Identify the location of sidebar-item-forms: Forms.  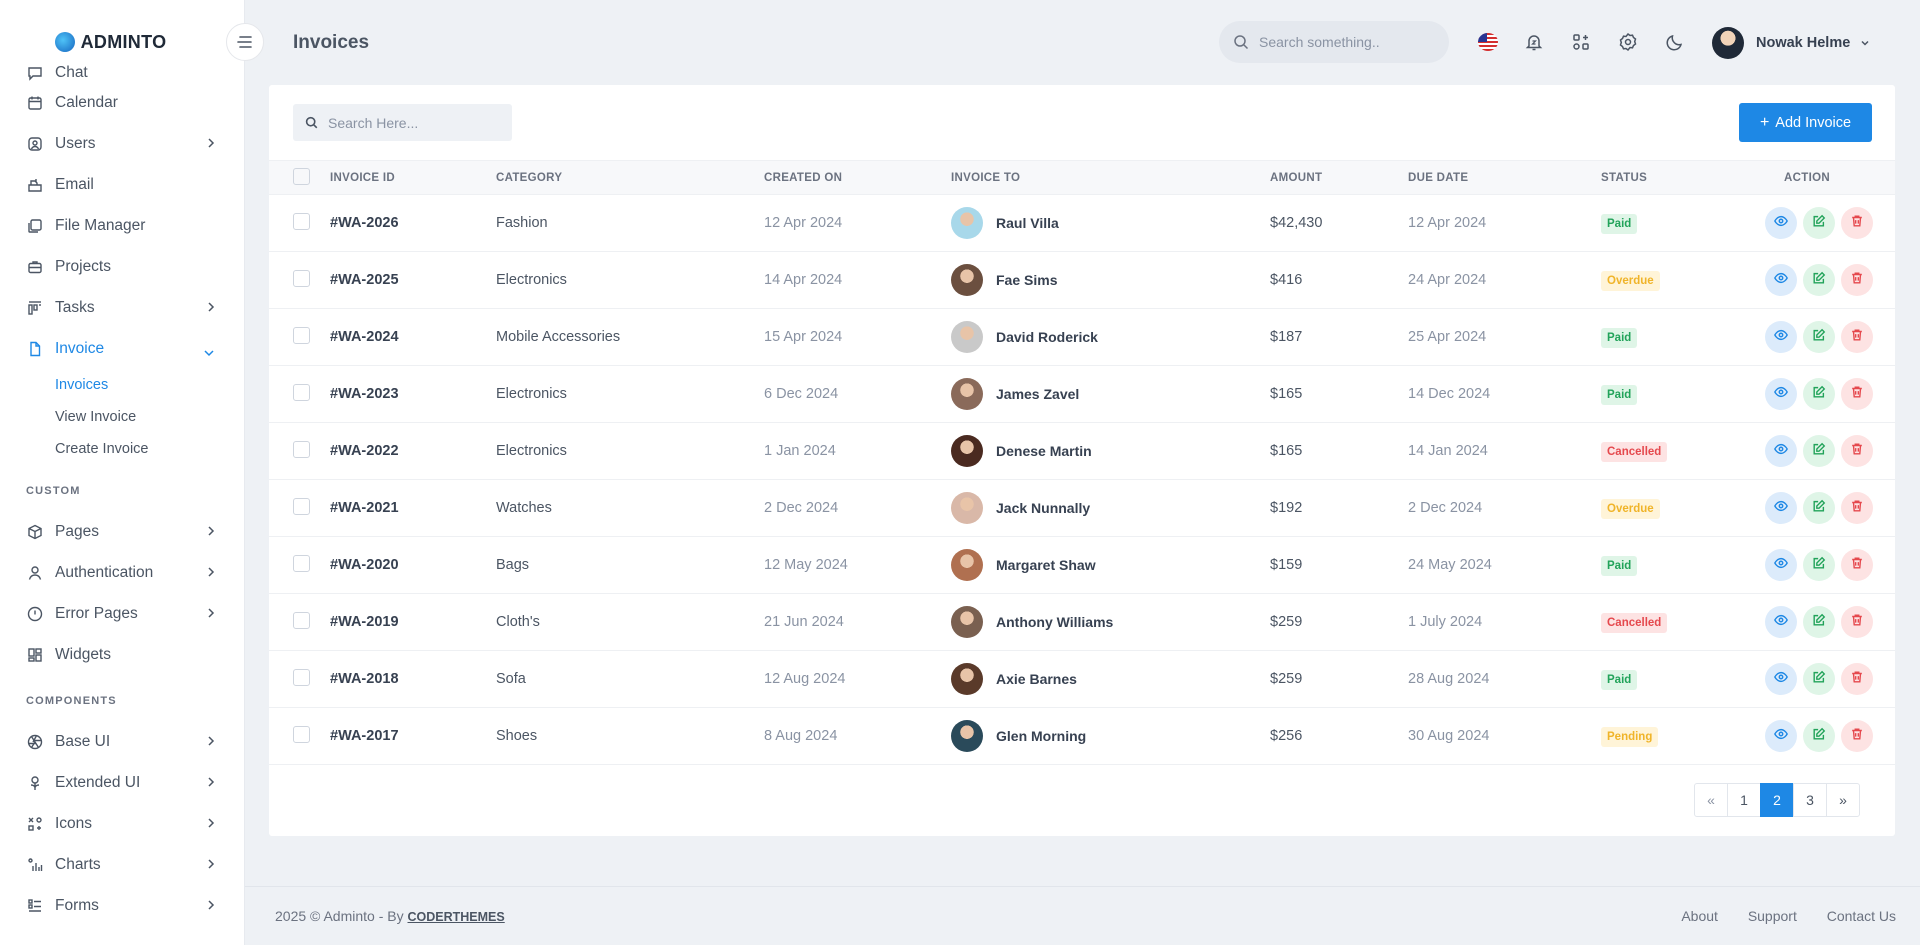
(122, 905).